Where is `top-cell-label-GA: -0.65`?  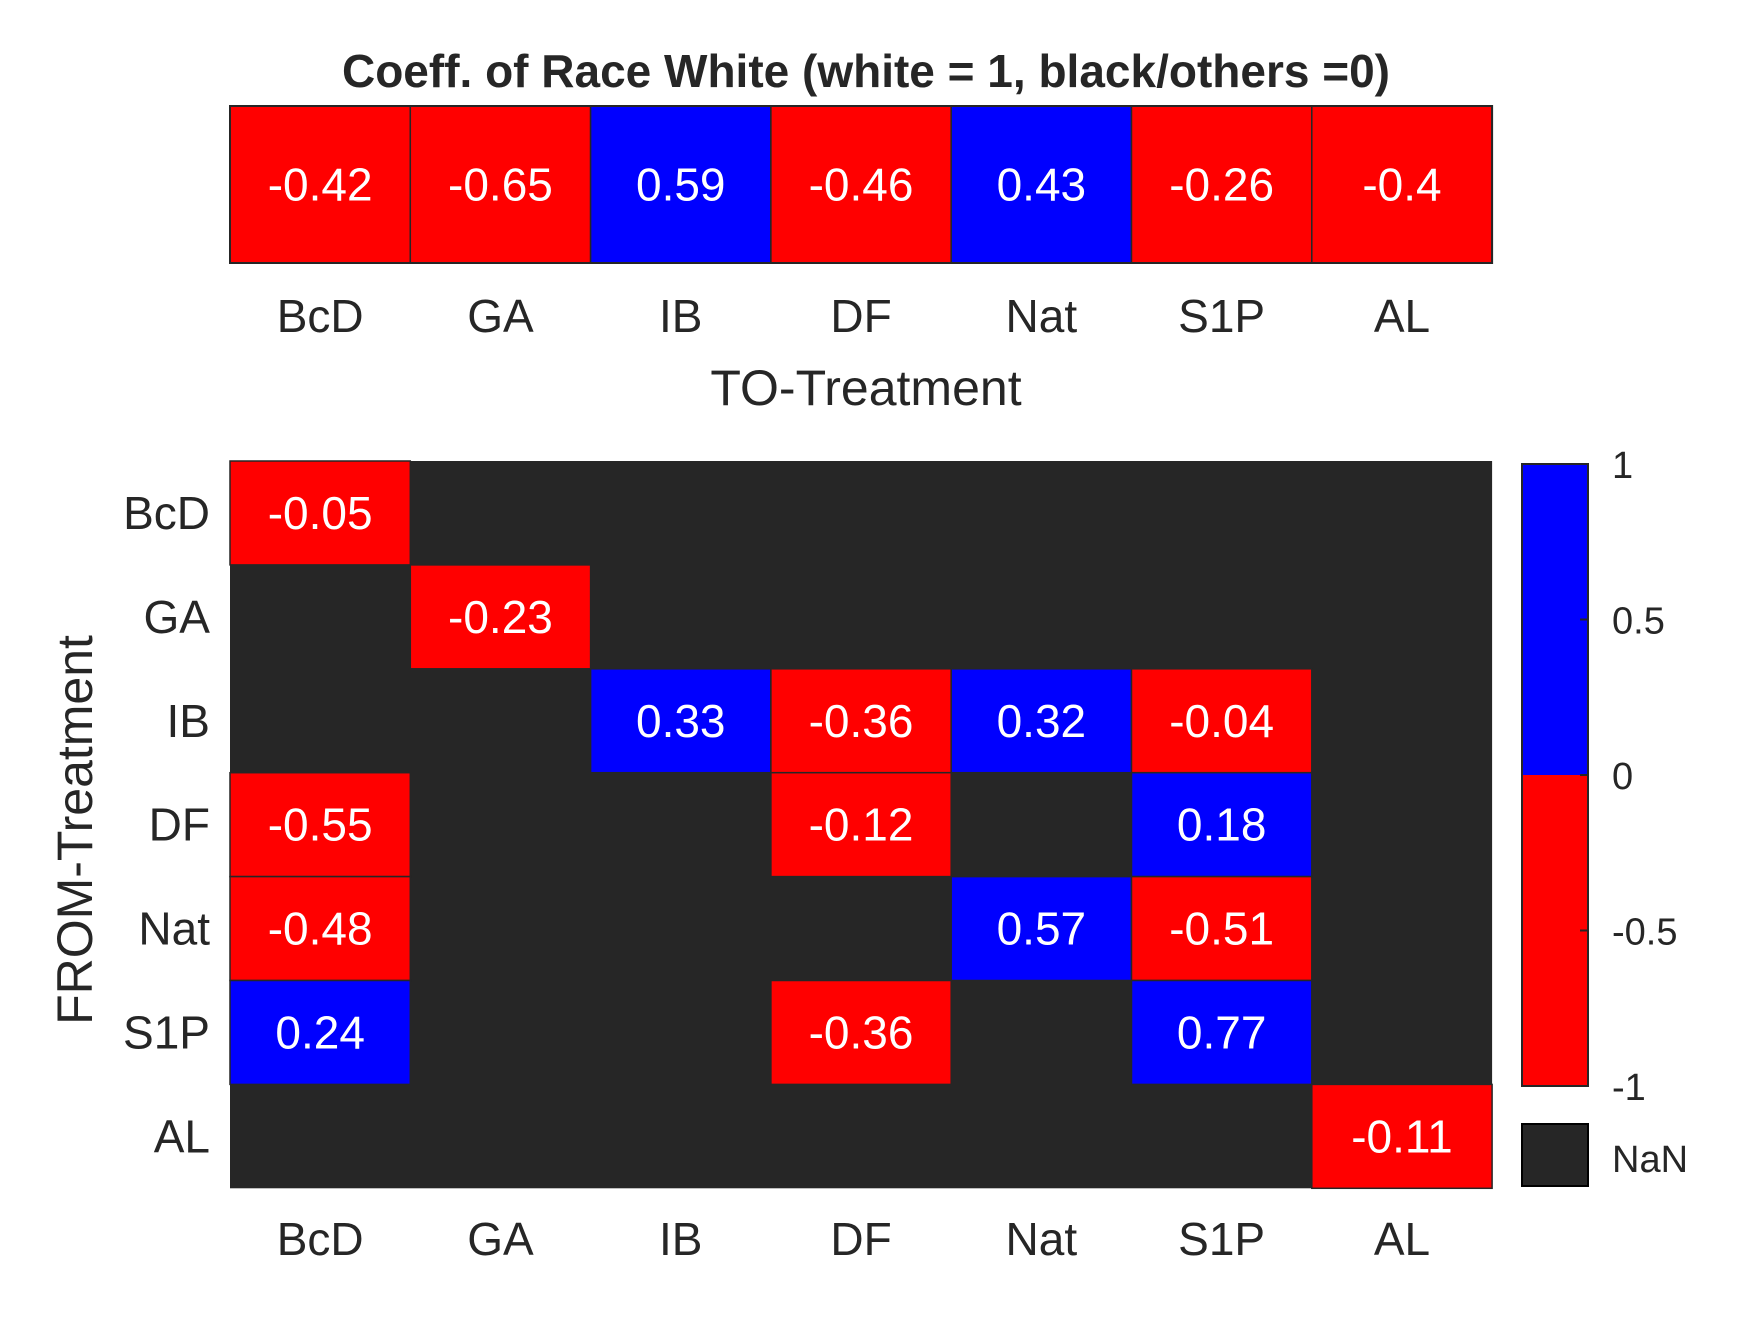 top-cell-label-GA: -0.65 is located at coordinates (500, 185).